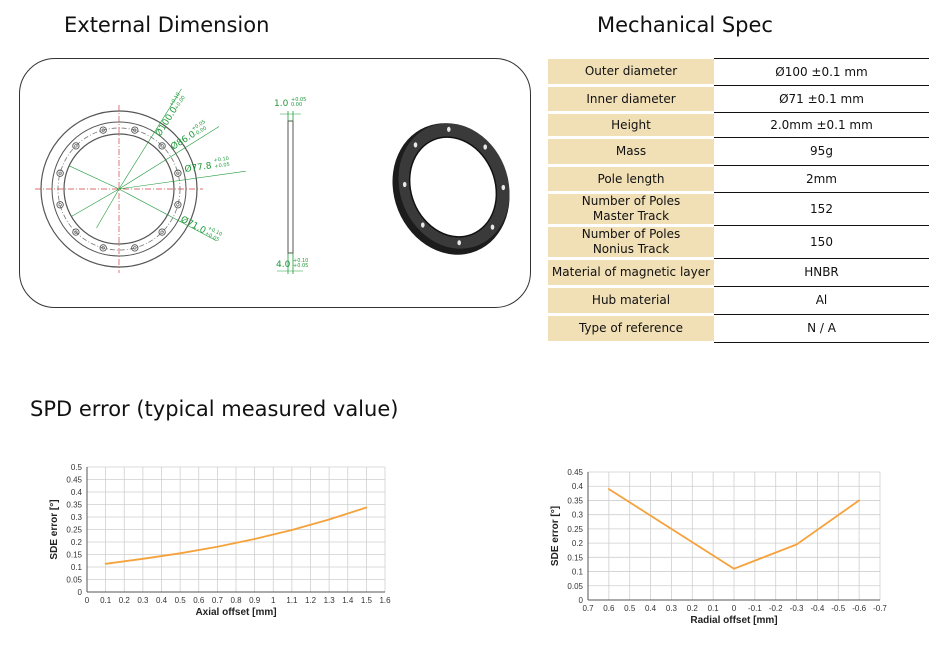 The height and width of the screenshot is (645, 949). I want to click on spec-row: Number of Poles Master Track 152, so click(738, 209).